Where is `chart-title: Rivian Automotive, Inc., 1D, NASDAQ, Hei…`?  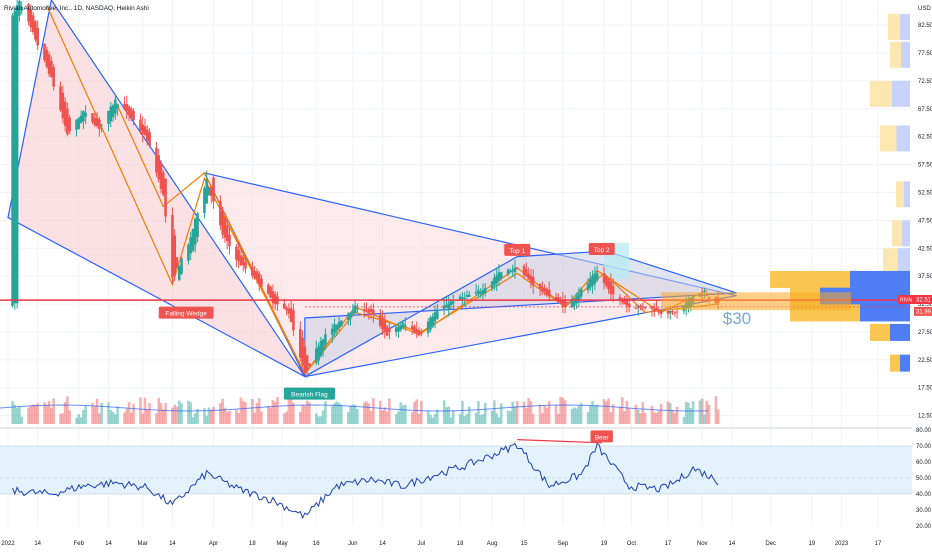 chart-title: Rivian Automotive, Inc., 1D, NASDAQ, Hei… is located at coordinates (76, 8).